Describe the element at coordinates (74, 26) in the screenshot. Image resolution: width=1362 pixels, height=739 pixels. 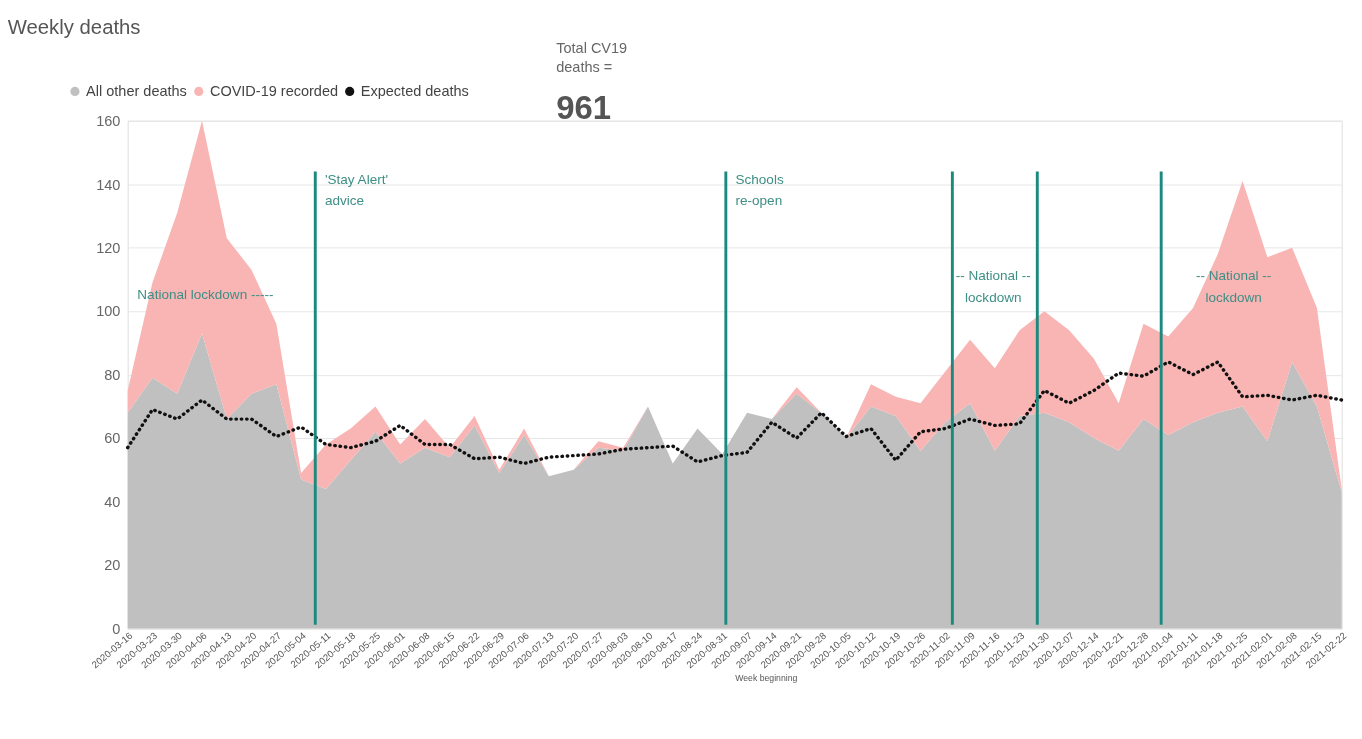
I see `chart-title: Weekly deaths` at that location.